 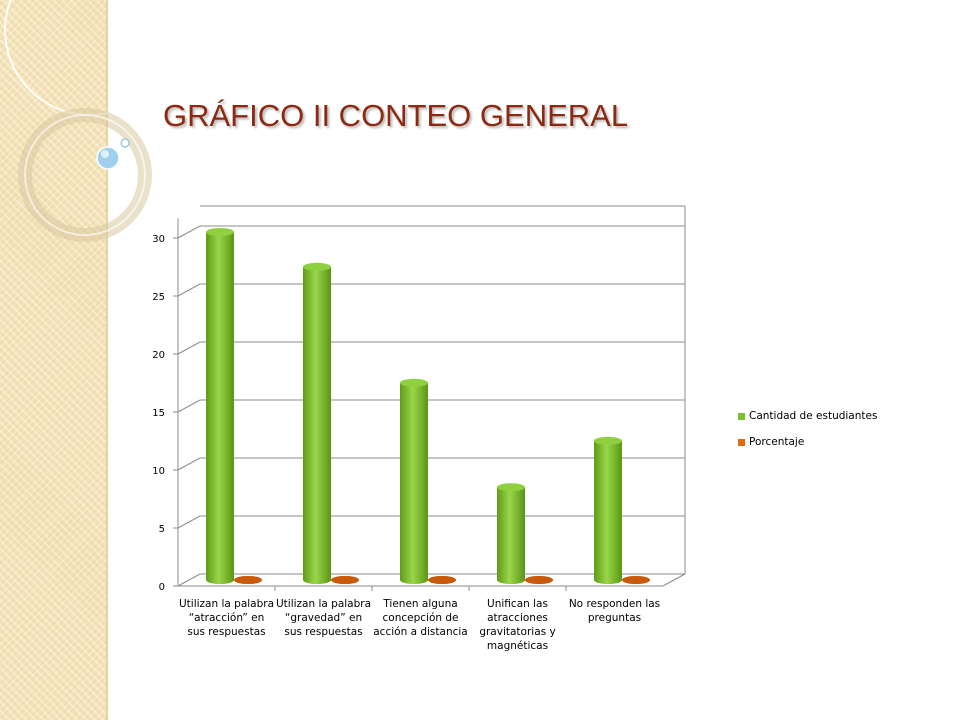 What do you see at coordinates (107, 360) in the screenshot?
I see `side-strip-edge` at bounding box center [107, 360].